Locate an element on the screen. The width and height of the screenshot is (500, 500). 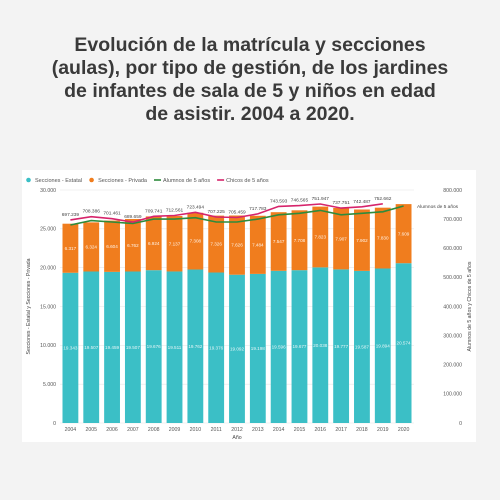
bar-privada-label: 6.924 is located at coordinates (154, 243).